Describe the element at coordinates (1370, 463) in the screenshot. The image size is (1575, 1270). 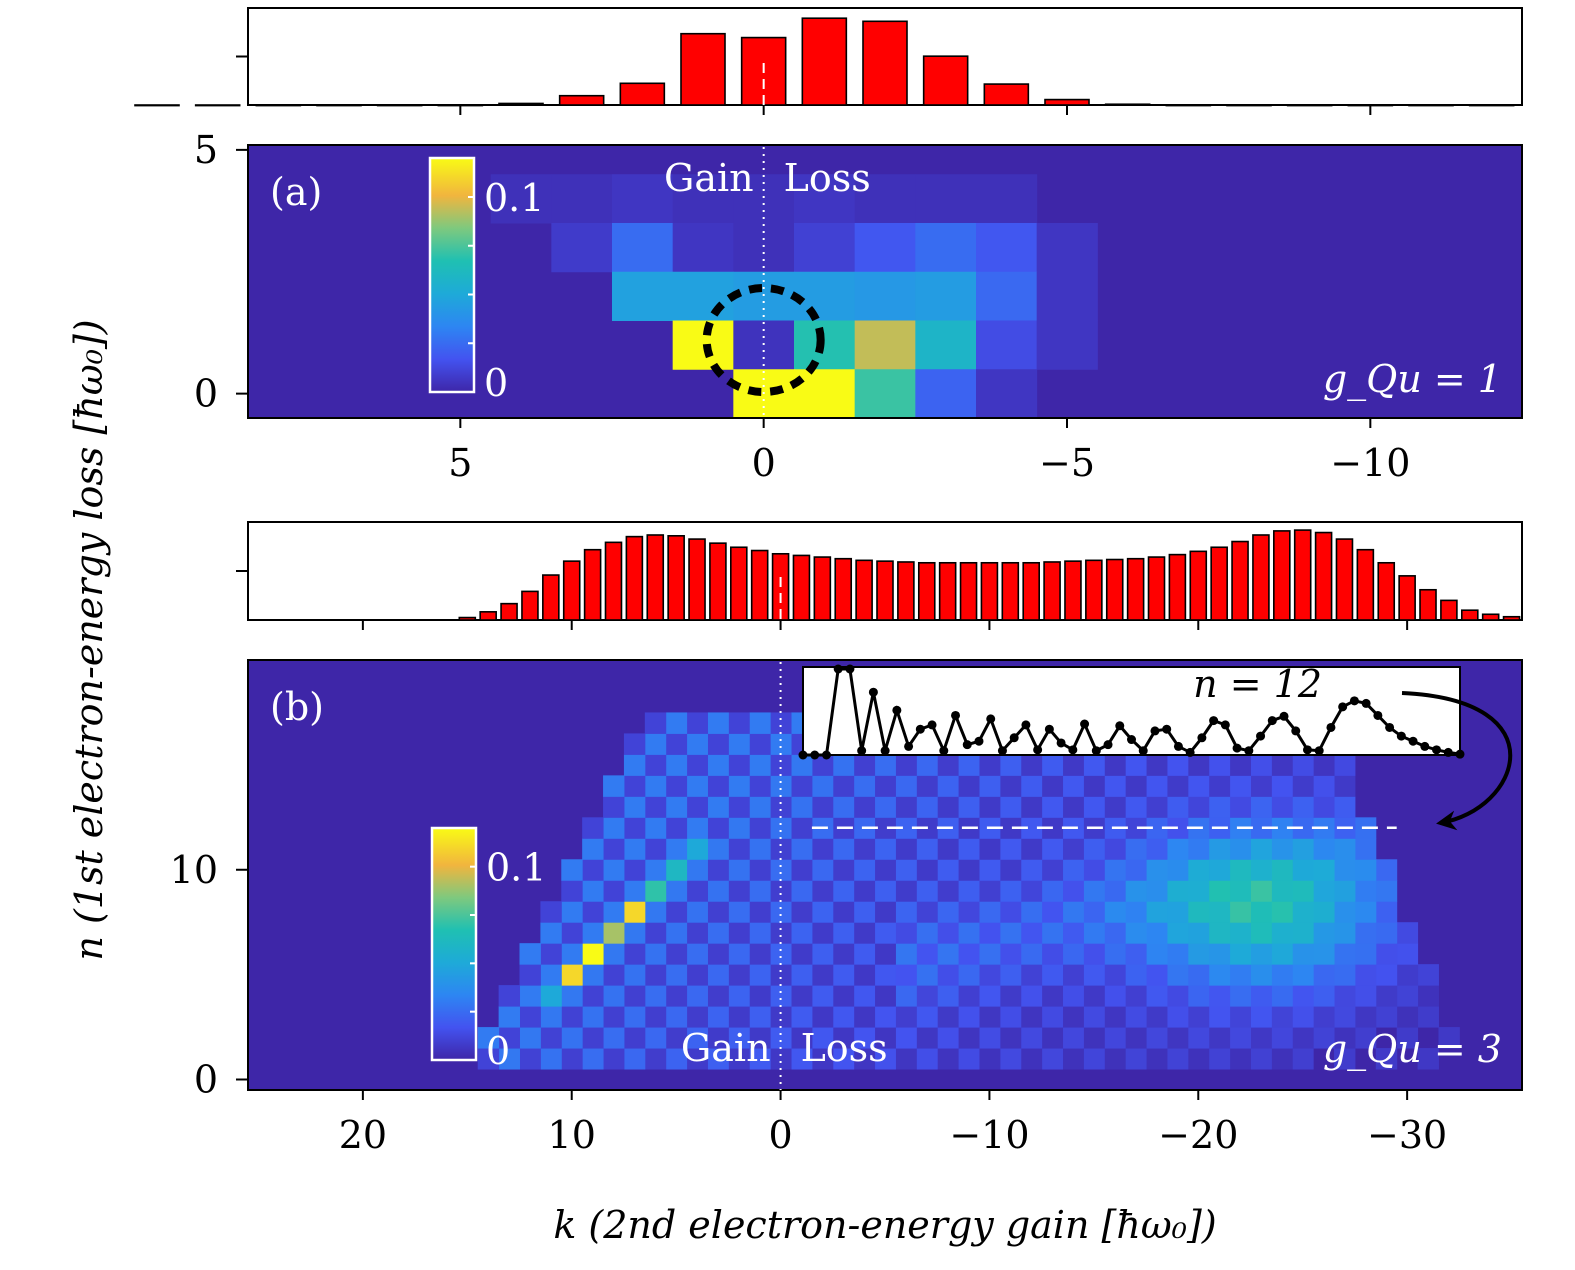
I see `panel-a-xtick-label: −10` at that location.